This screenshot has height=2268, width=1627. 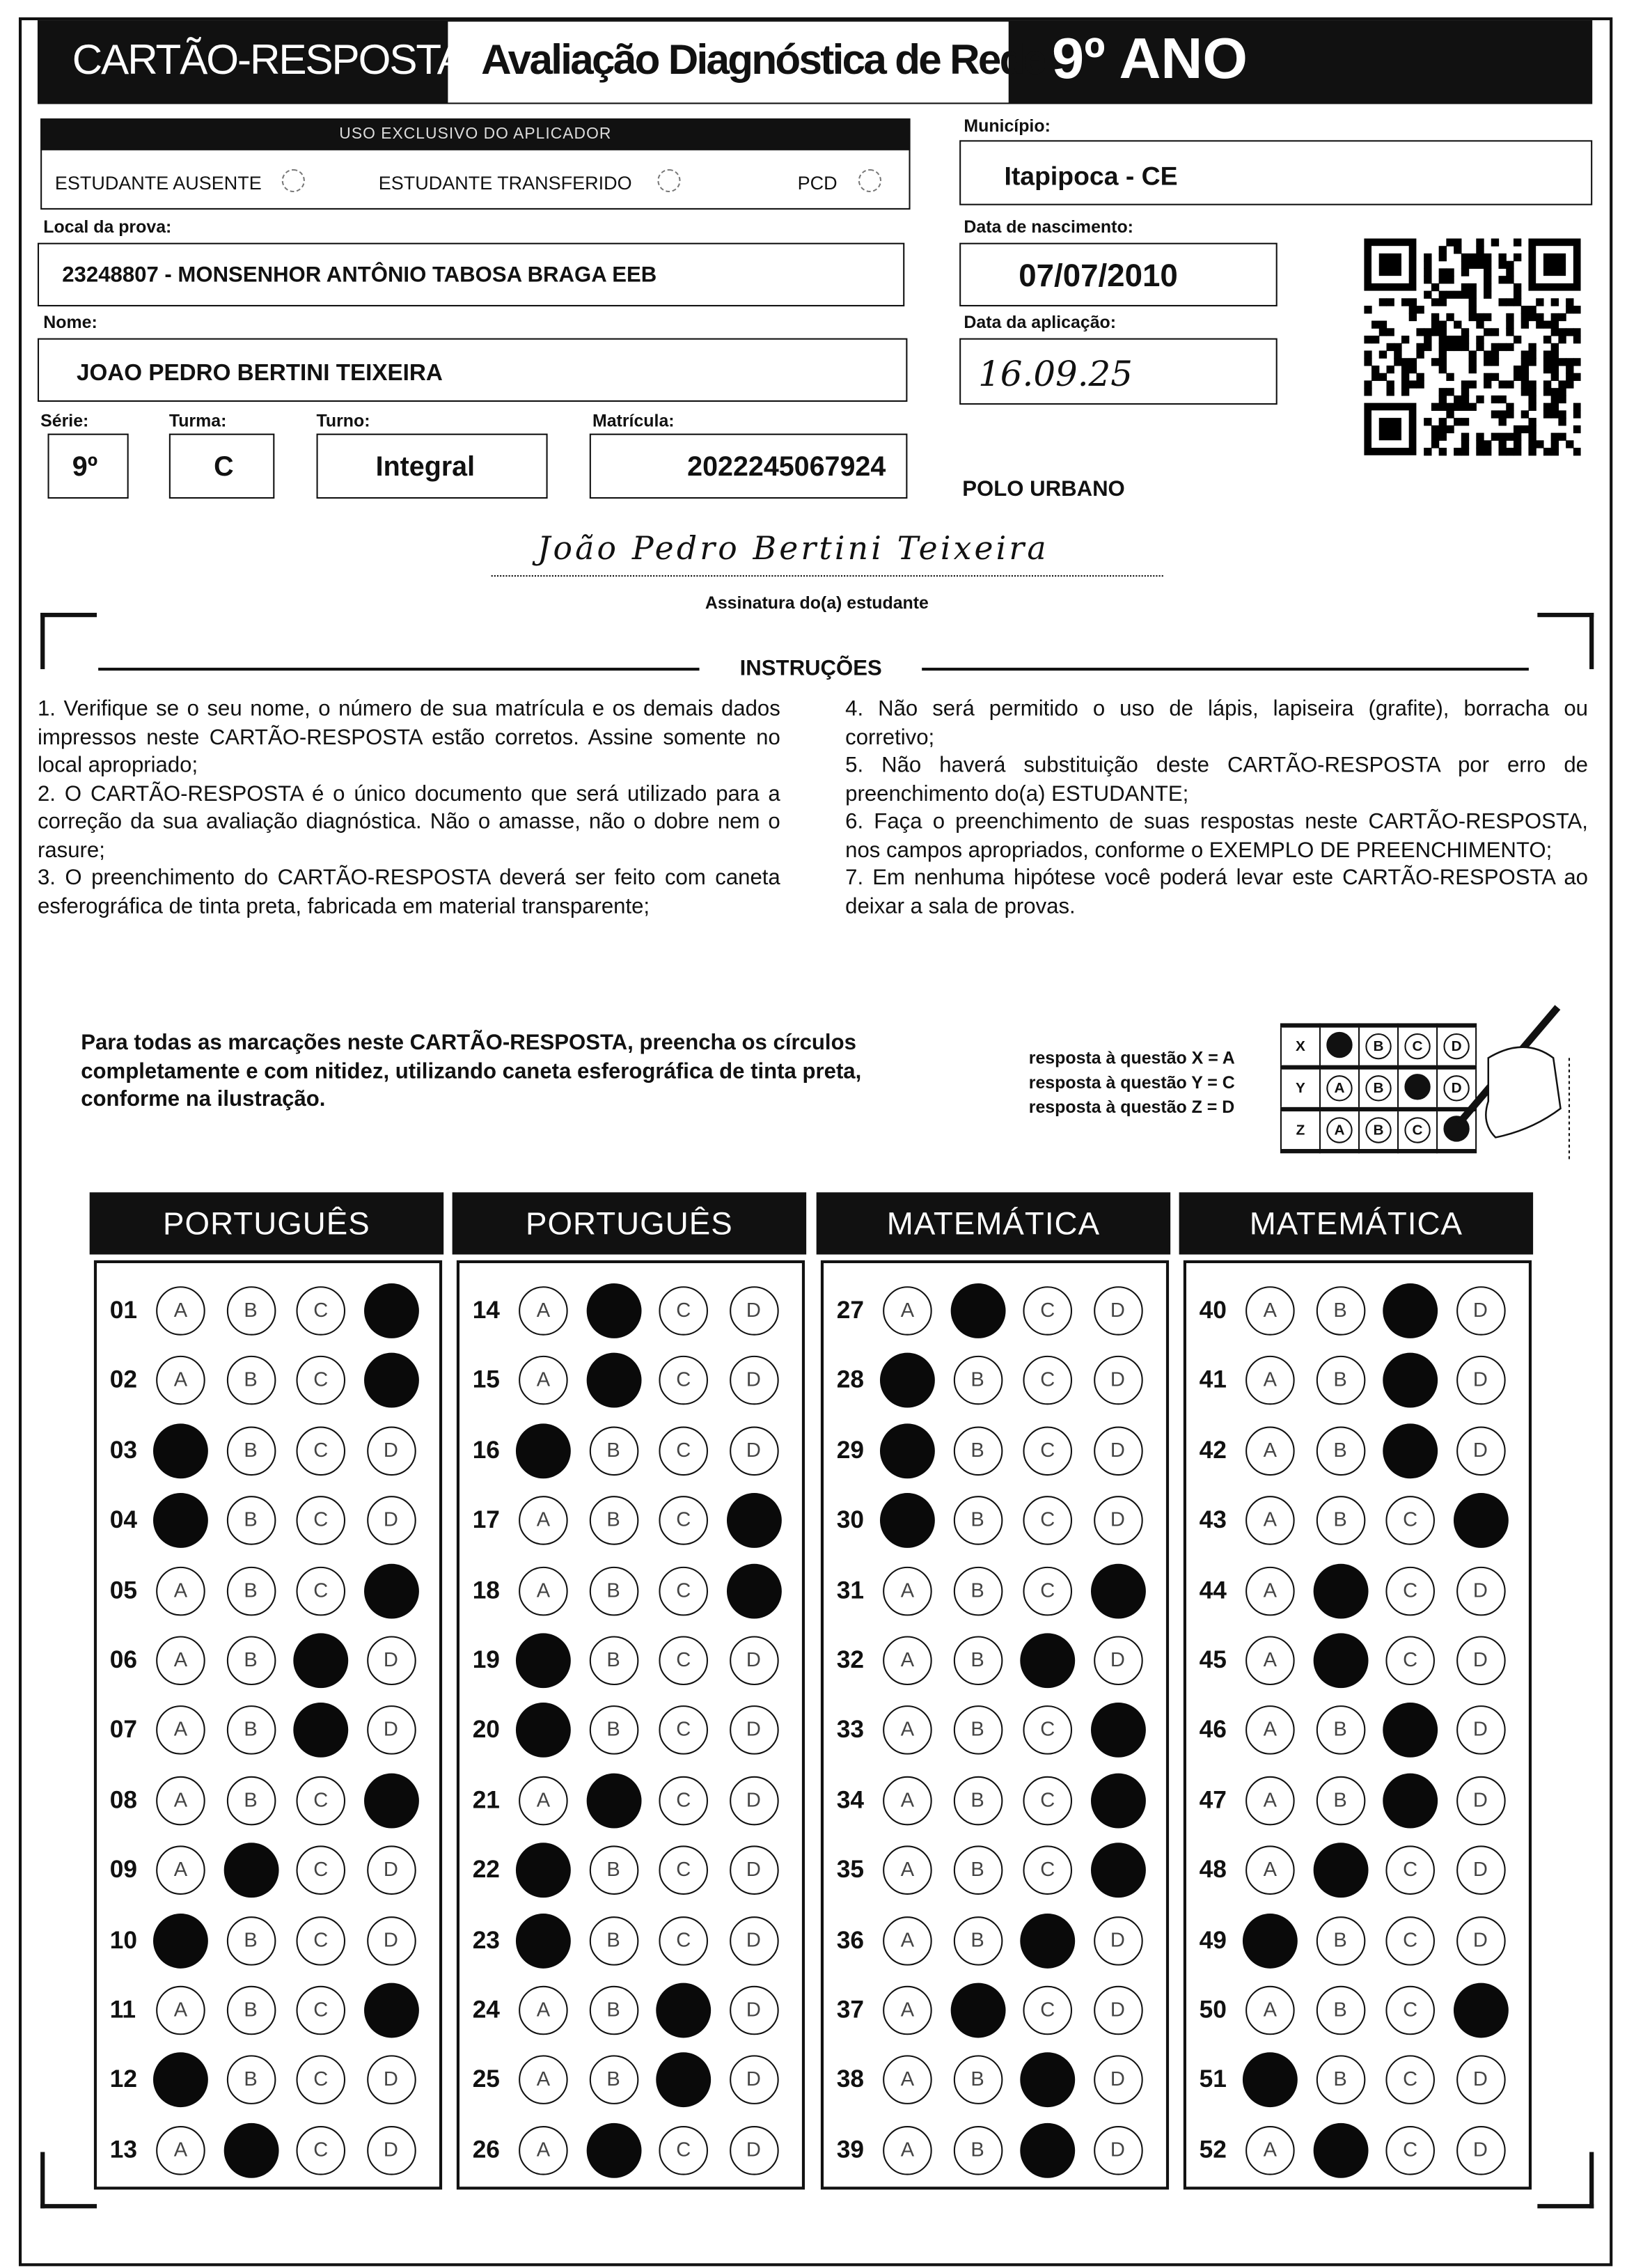 I want to click on absent-bubble, so click(x=293, y=181).